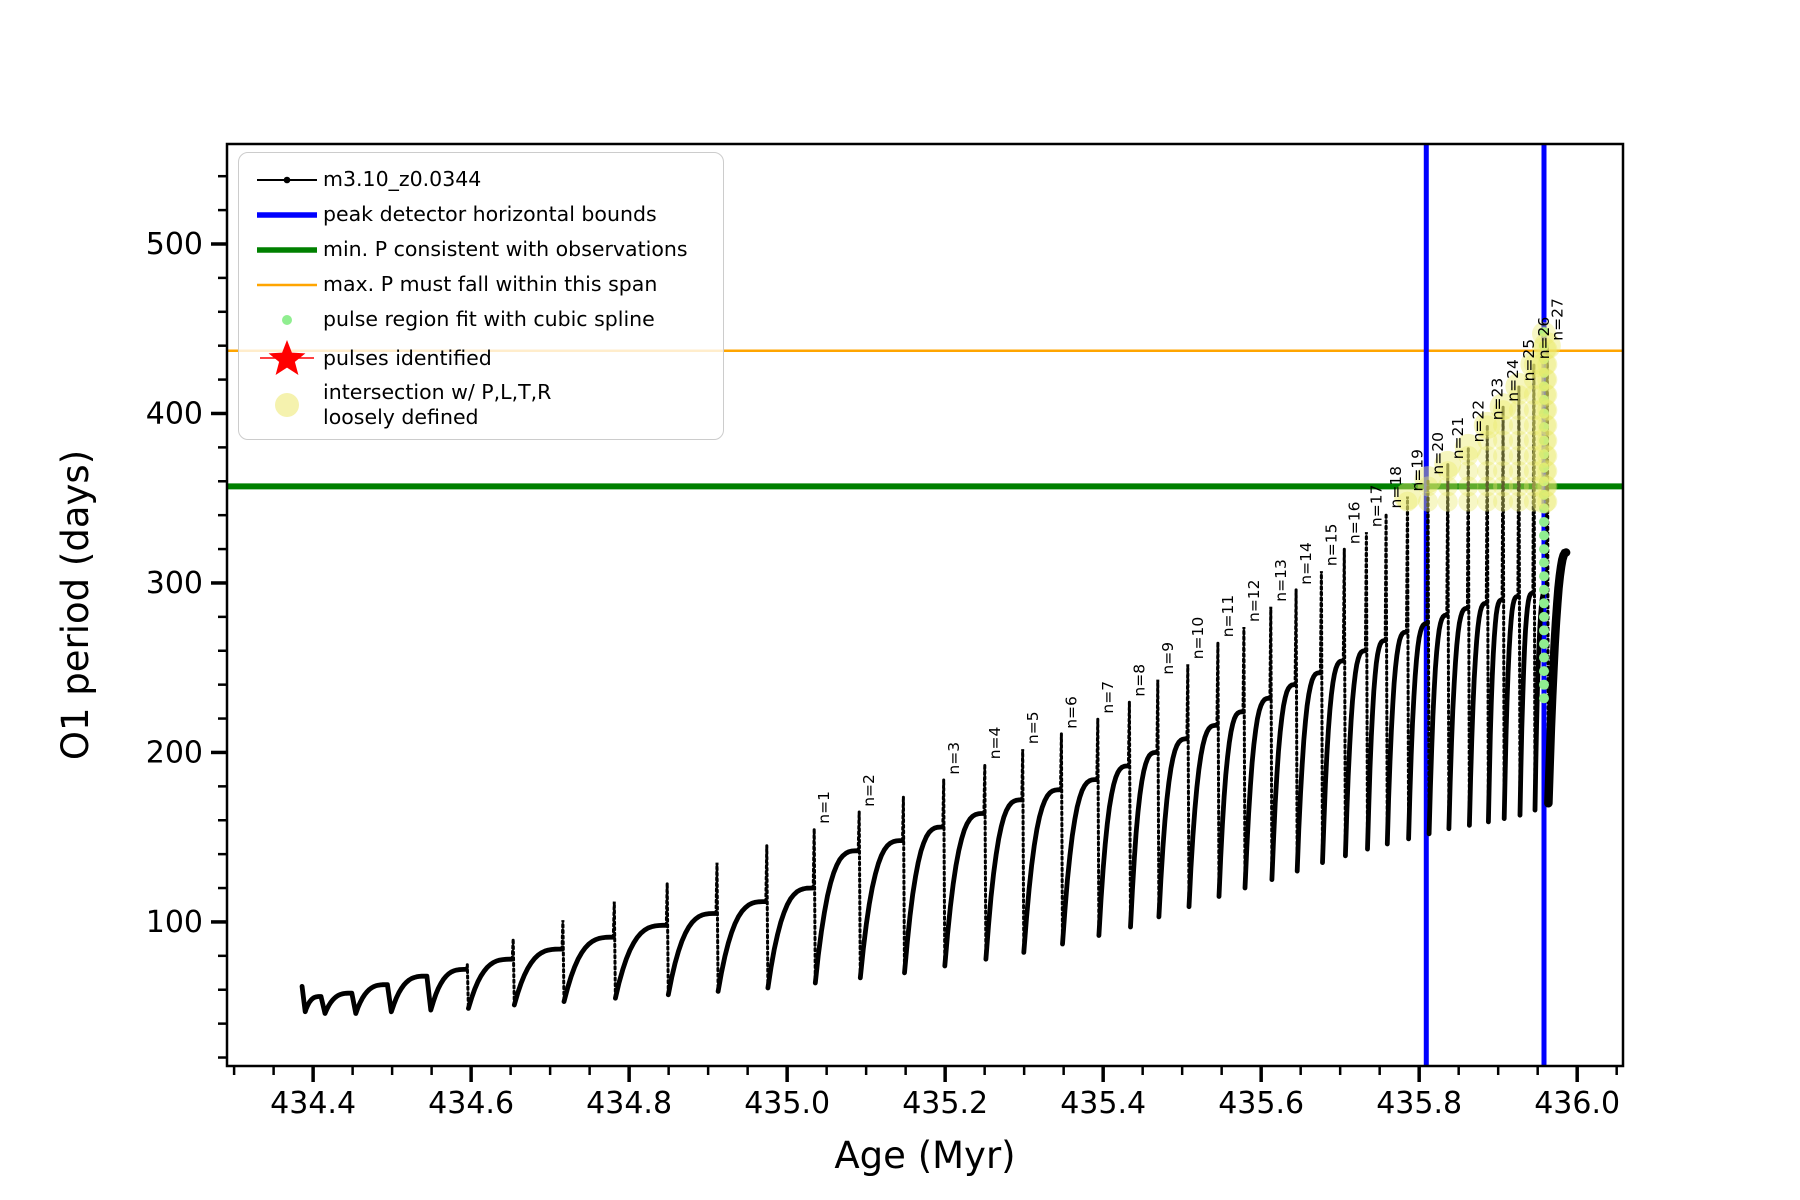  I want to click on pulse-label-n13: n=13, so click(1281, 580).